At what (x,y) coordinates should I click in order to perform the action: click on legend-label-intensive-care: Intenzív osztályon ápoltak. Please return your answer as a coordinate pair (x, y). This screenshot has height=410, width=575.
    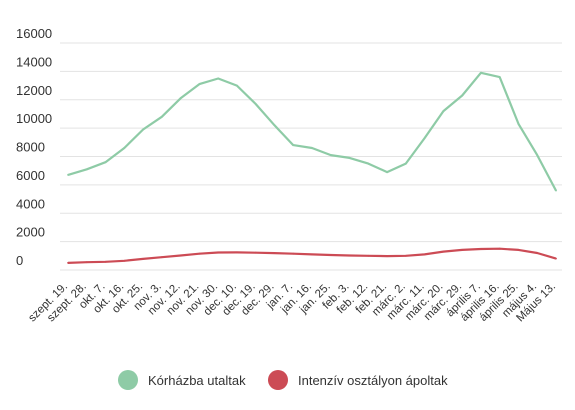
    Looking at the image, I should click on (373, 380).